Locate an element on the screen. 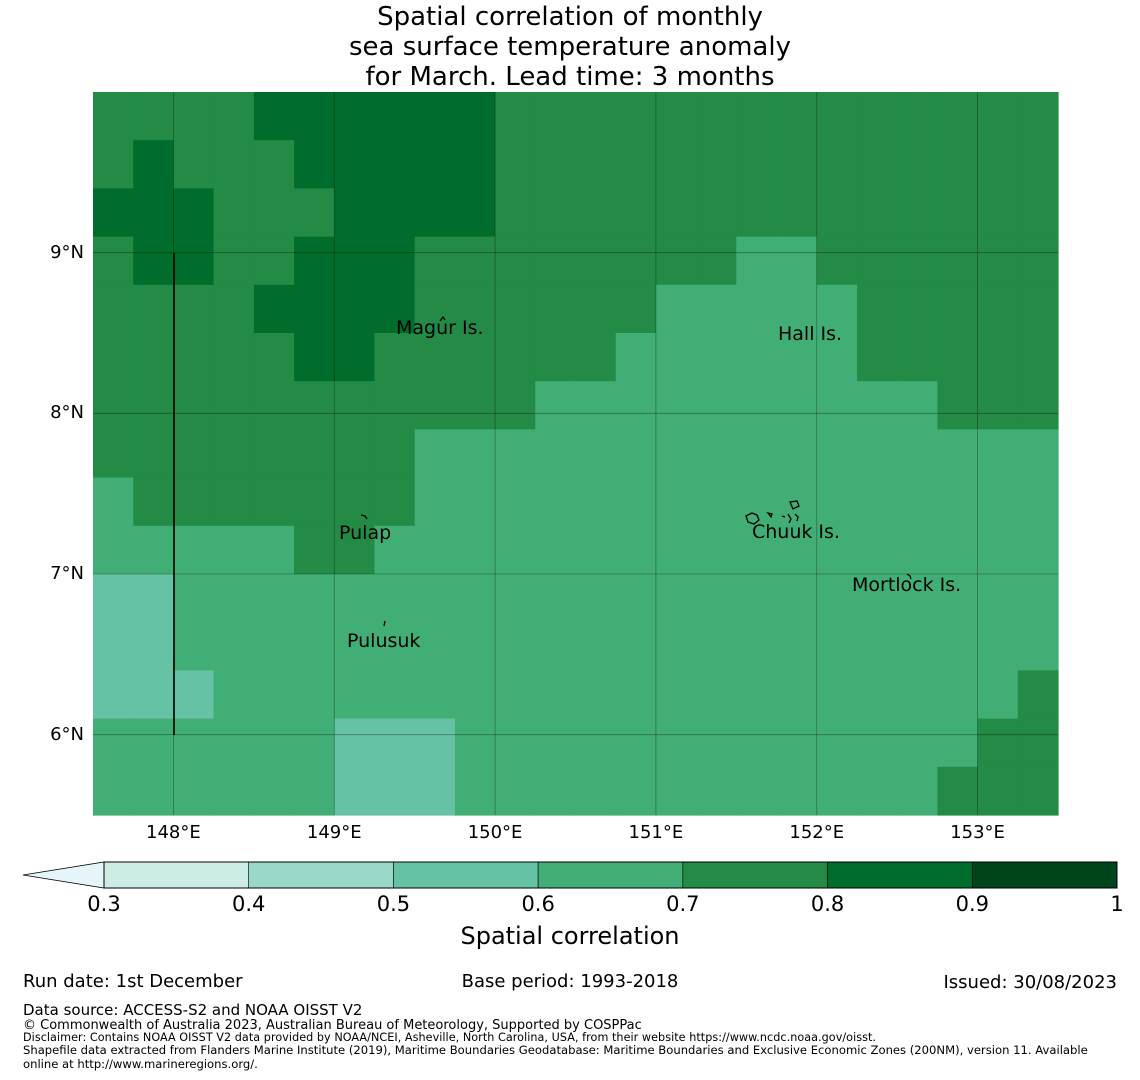 The width and height of the screenshot is (1140, 1080). chuuk-islands-outline is located at coordinates (772, 512).